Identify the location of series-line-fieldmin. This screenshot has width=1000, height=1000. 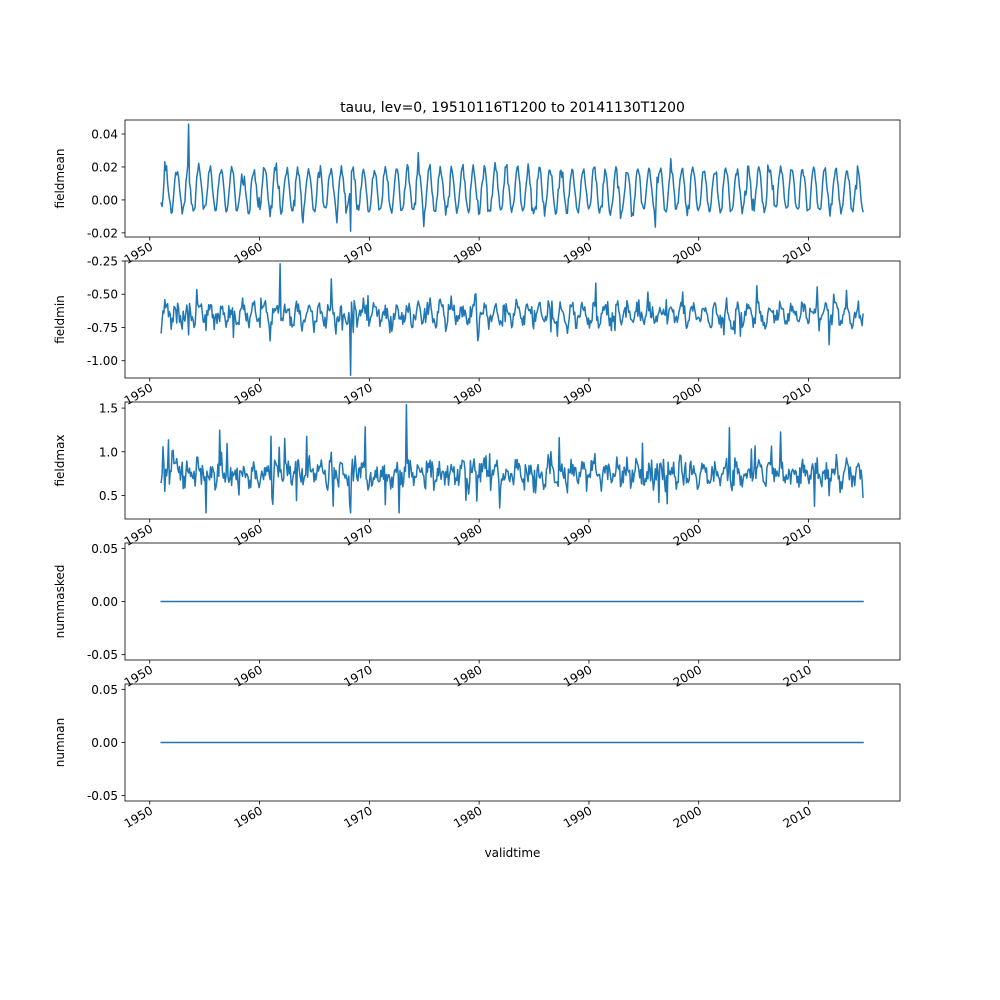
(512, 319).